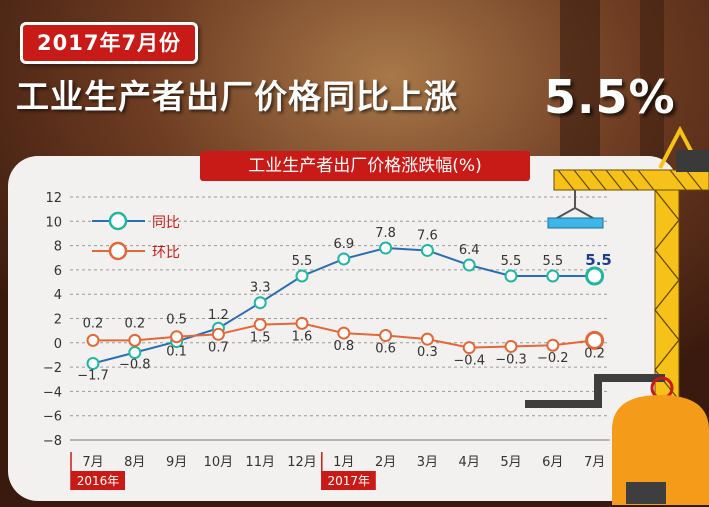  I want to click on data-label: 7.6, so click(427, 235).